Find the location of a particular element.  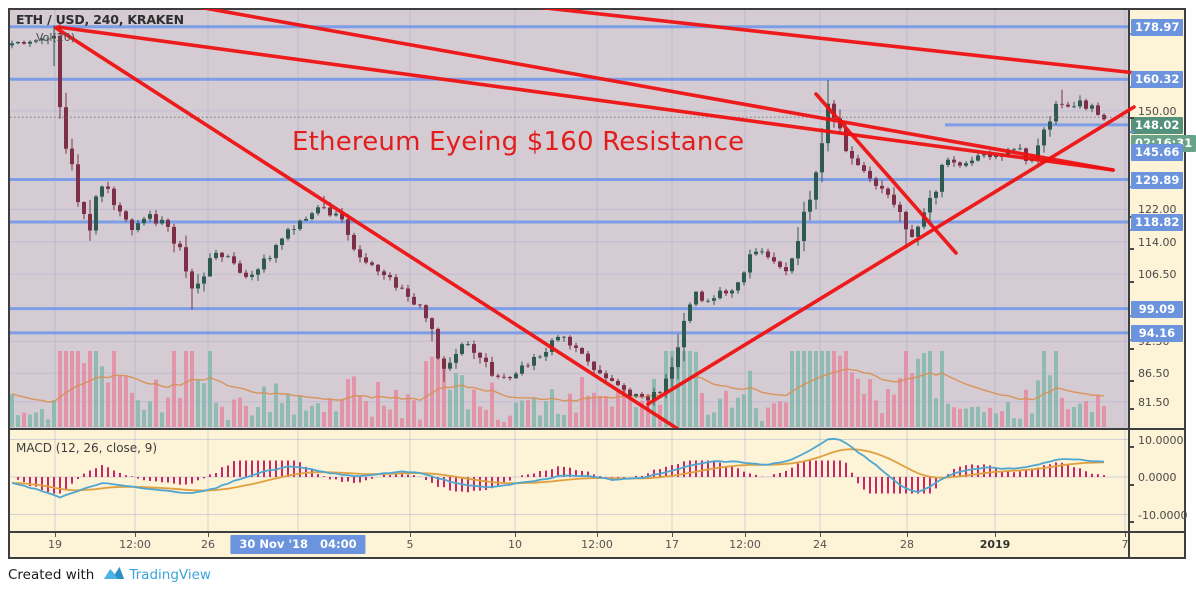

footer-text: Created with is located at coordinates (51, 575).